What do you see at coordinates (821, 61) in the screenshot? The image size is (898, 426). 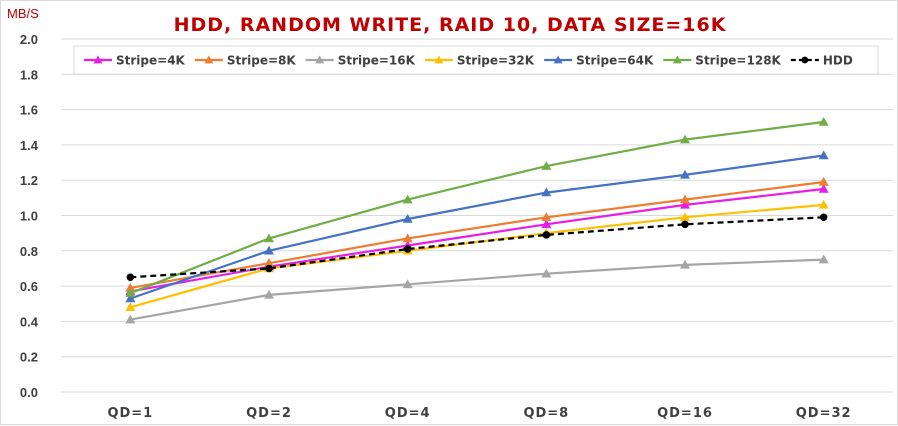 I see `legend-item: HDD` at bounding box center [821, 61].